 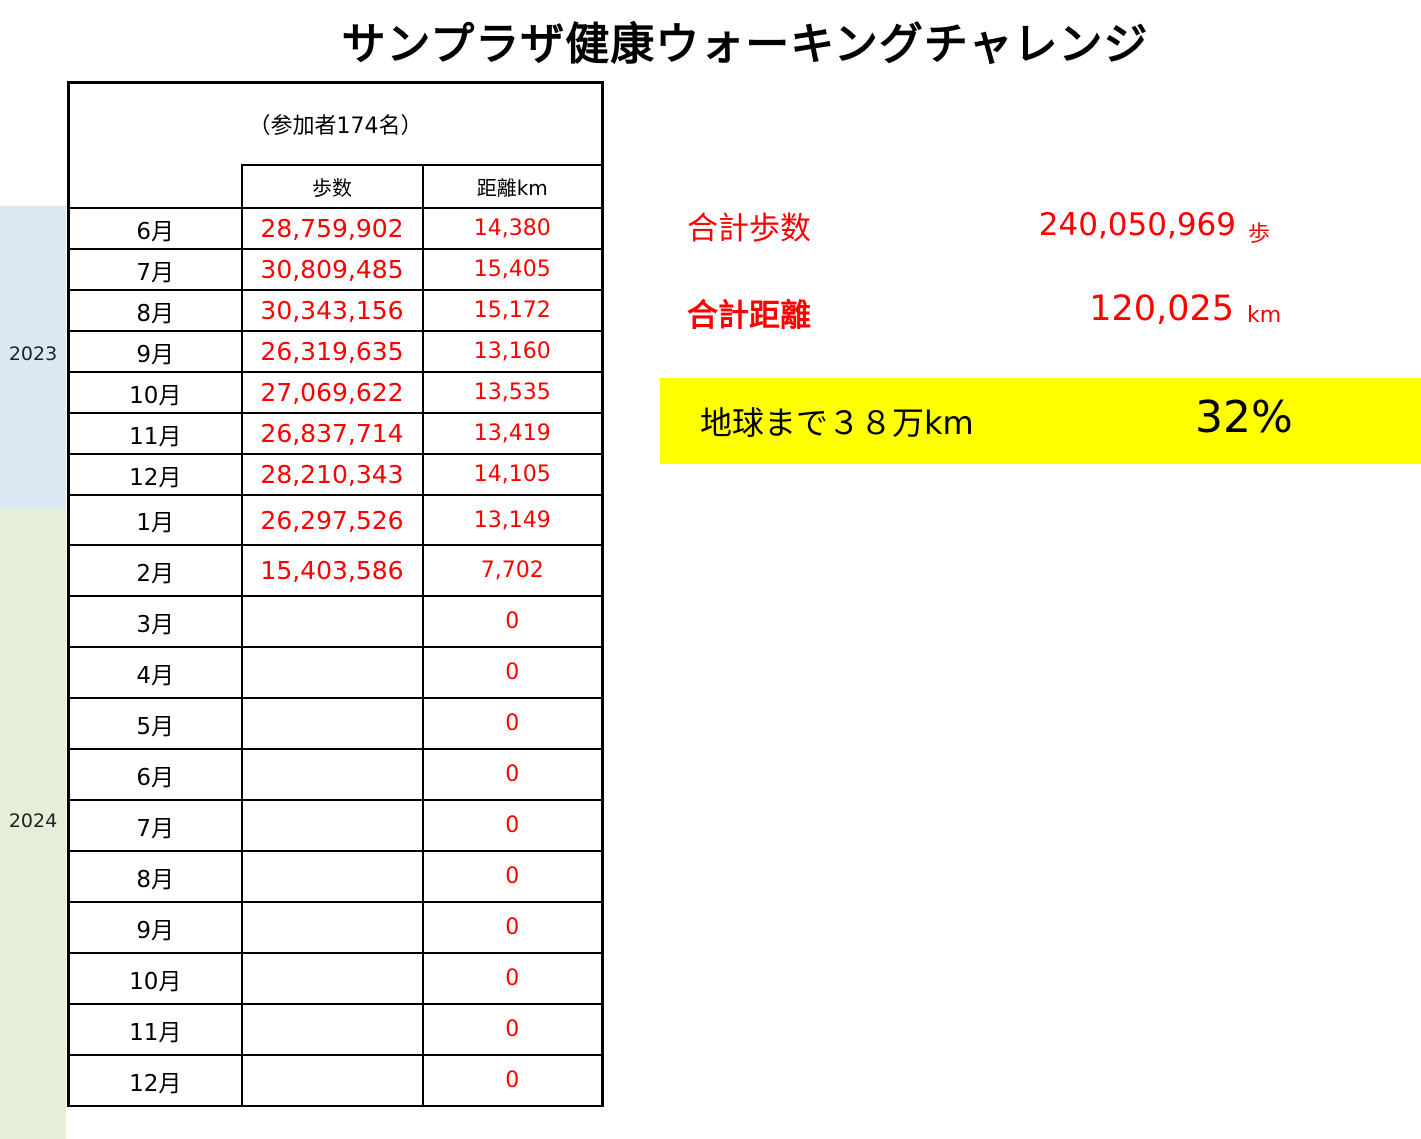 I want to click on year-band-2023, so click(x=33, y=357).